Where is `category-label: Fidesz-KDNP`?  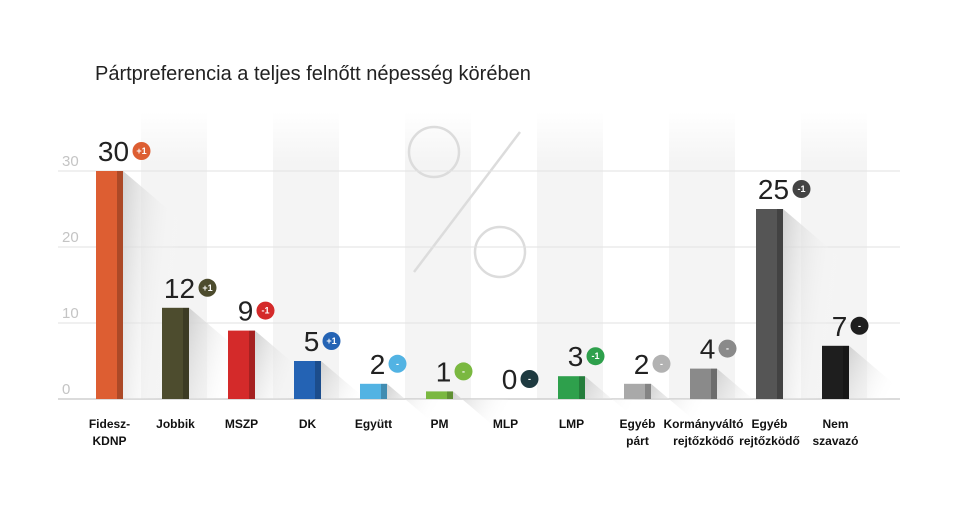
category-label: Fidesz-KDNP is located at coordinates (109, 432).